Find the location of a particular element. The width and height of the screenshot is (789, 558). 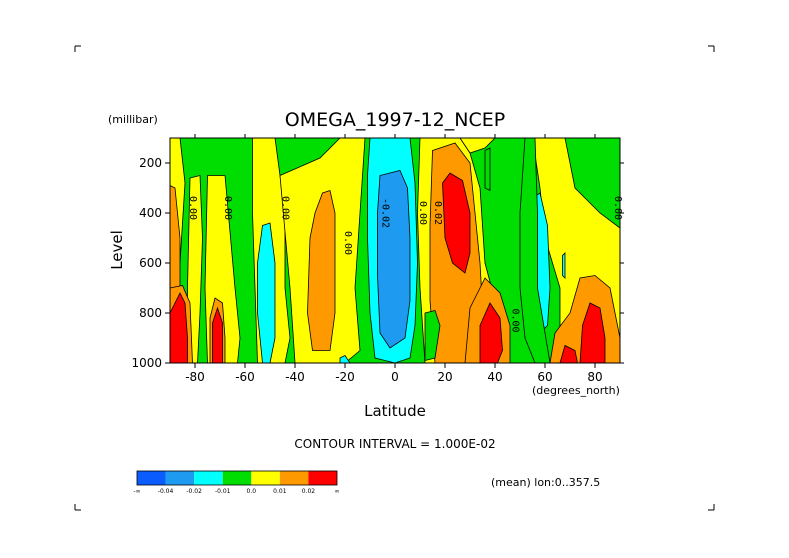

legend-label: -0.04 is located at coordinates (166, 491).